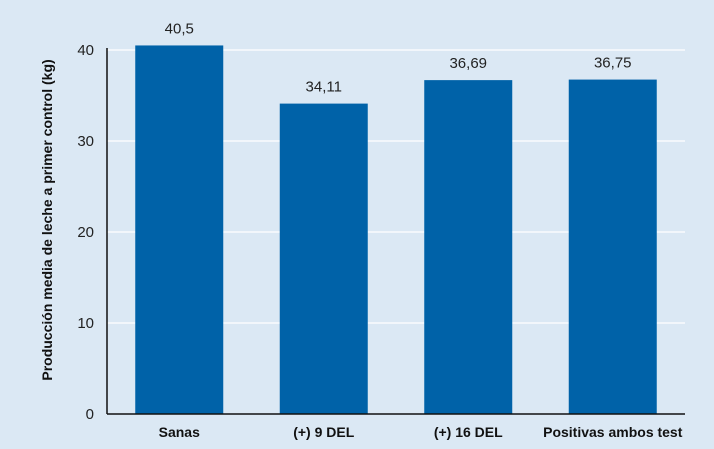 The image size is (714, 449). What do you see at coordinates (468, 432) in the screenshot?
I see `x-category-label: (+) 16 DEL` at bounding box center [468, 432].